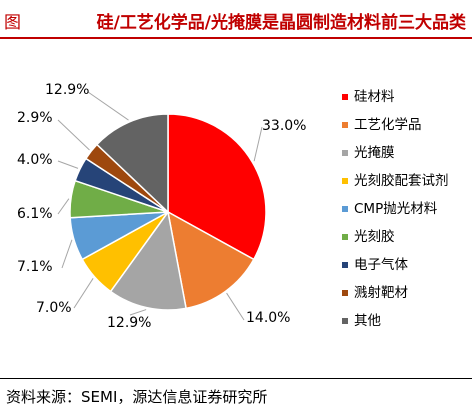  I want to click on data-label-2: 12.9%, so click(129, 323).